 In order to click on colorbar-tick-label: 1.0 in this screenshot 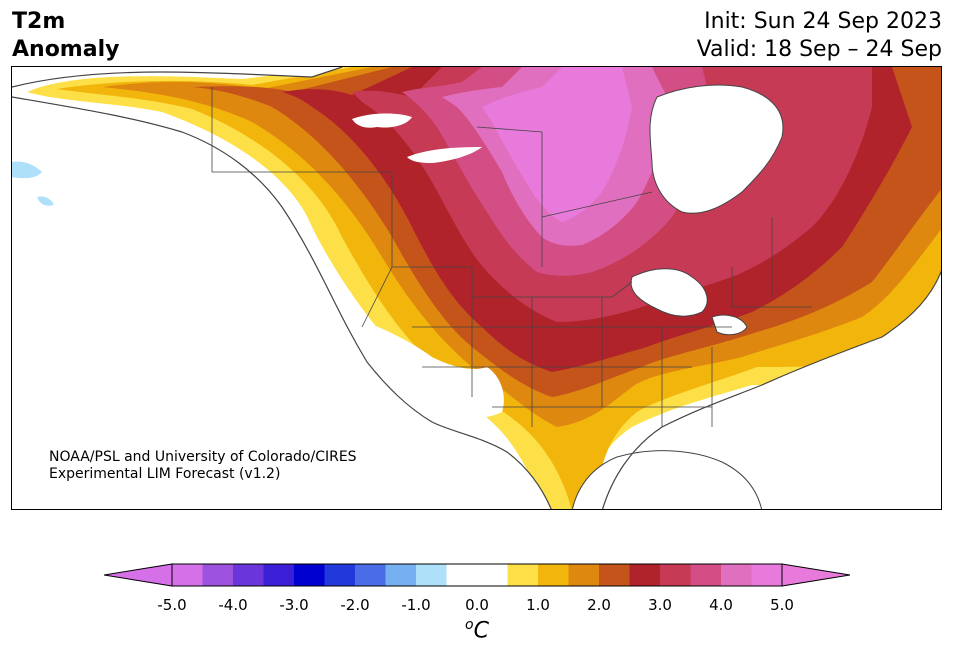, I will do `click(538, 605)`.